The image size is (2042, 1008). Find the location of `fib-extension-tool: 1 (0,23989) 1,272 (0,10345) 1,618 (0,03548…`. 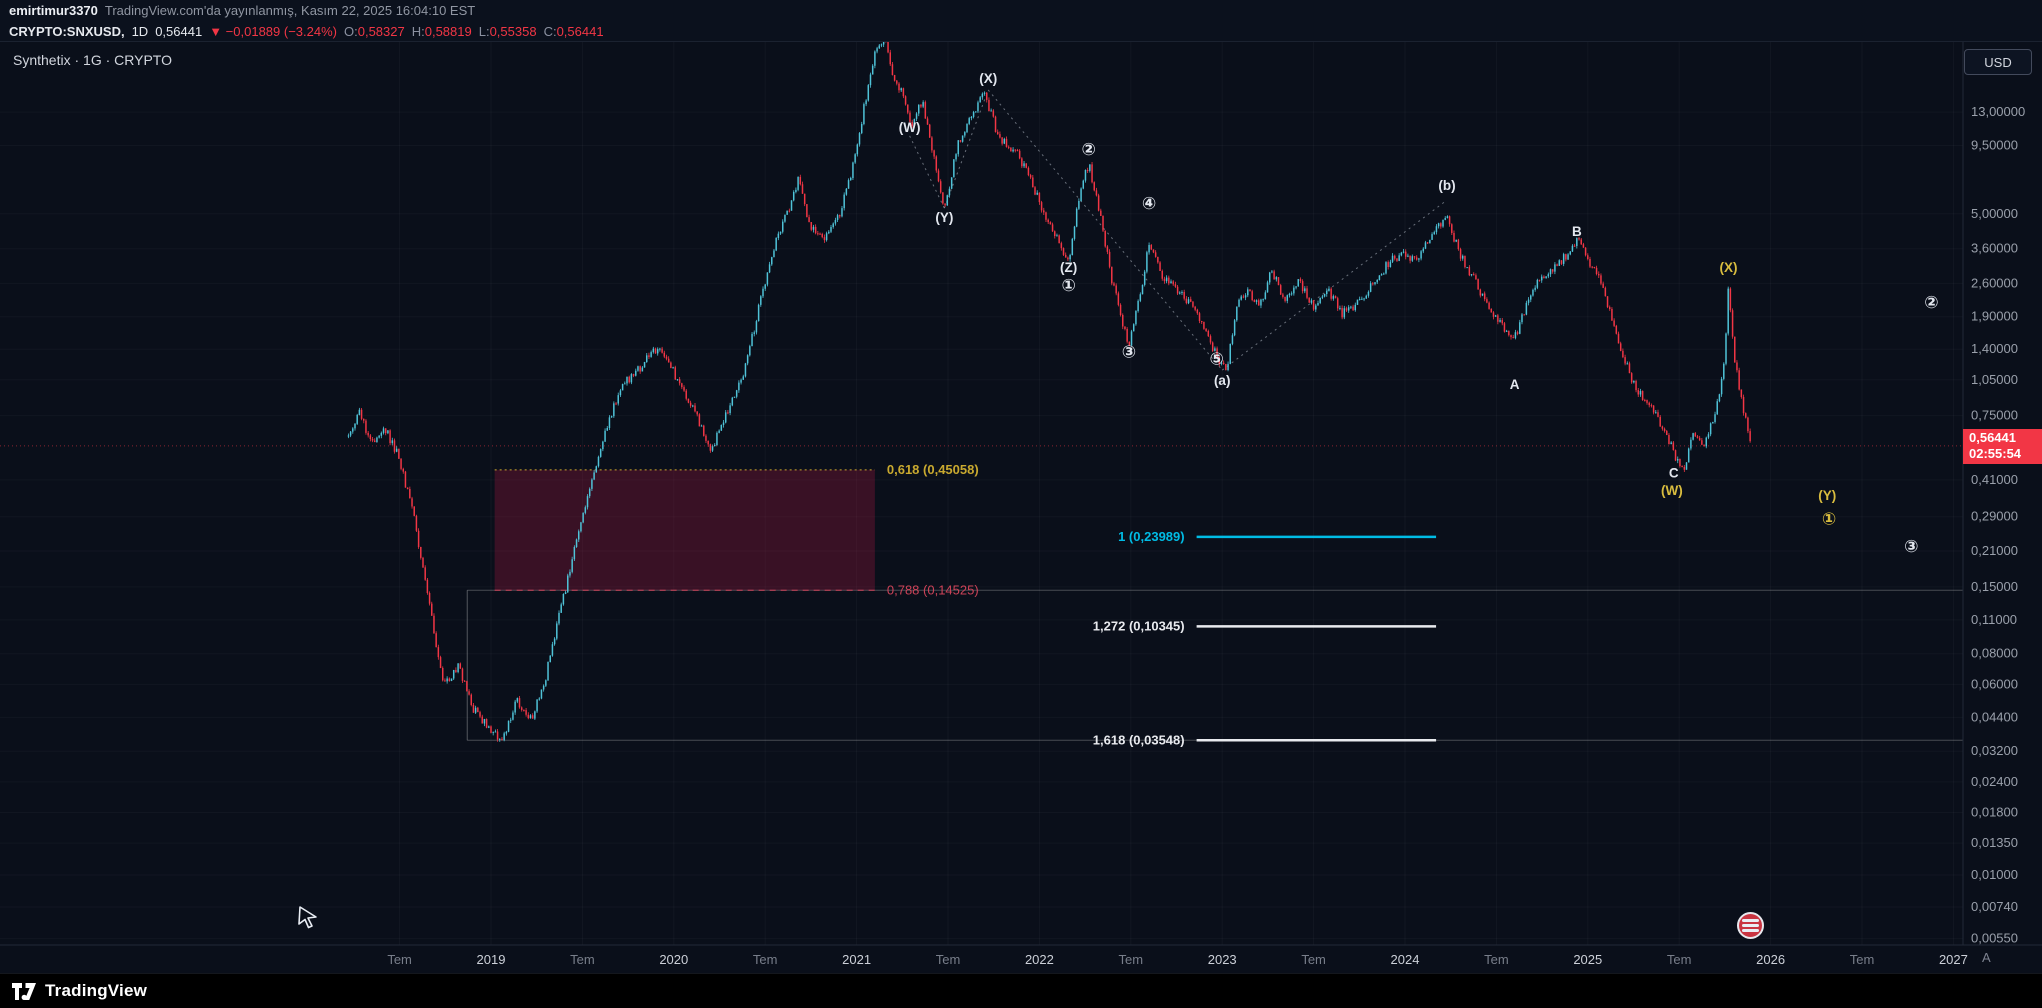

fib-extension-tool: 1 (0,23989) 1,272 (0,10345) 1,618 (0,03548… is located at coordinates (1265, 638).